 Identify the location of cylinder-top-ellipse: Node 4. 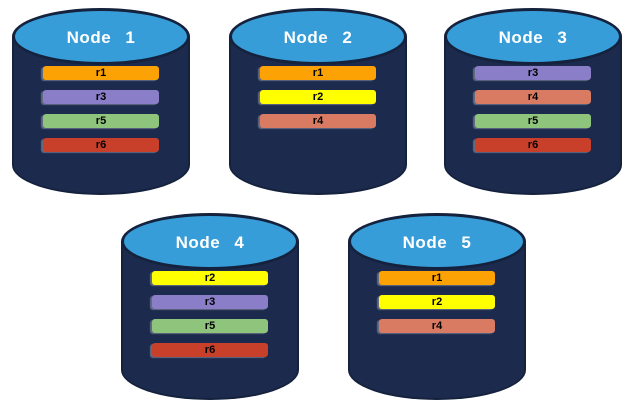
(210, 241).